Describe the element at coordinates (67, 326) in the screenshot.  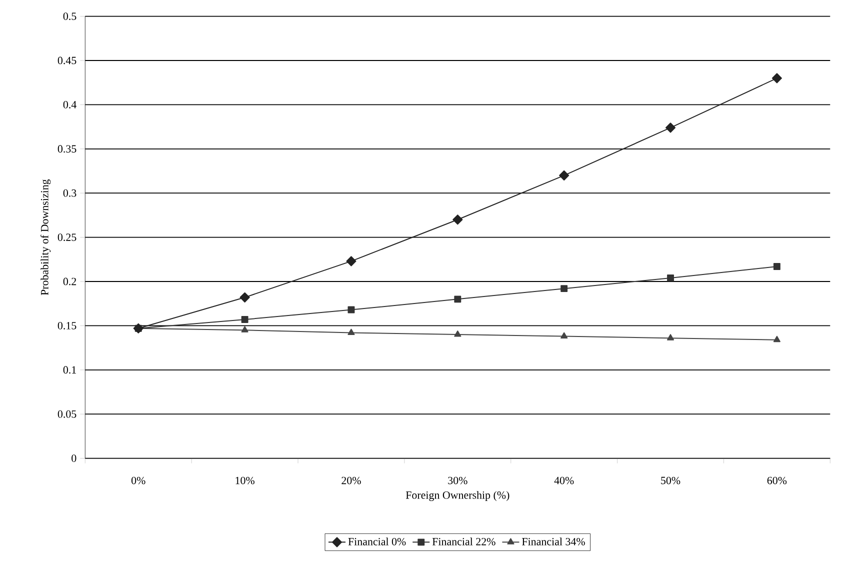
I see `y-tick-label: 0.15` at that location.